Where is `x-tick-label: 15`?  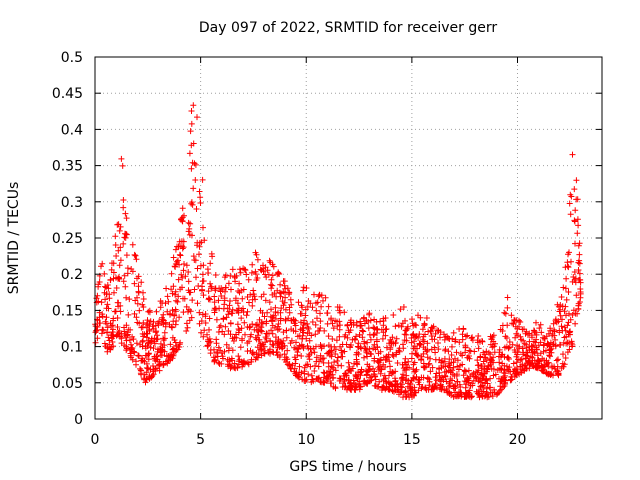 x-tick-label: 15 is located at coordinates (412, 440).